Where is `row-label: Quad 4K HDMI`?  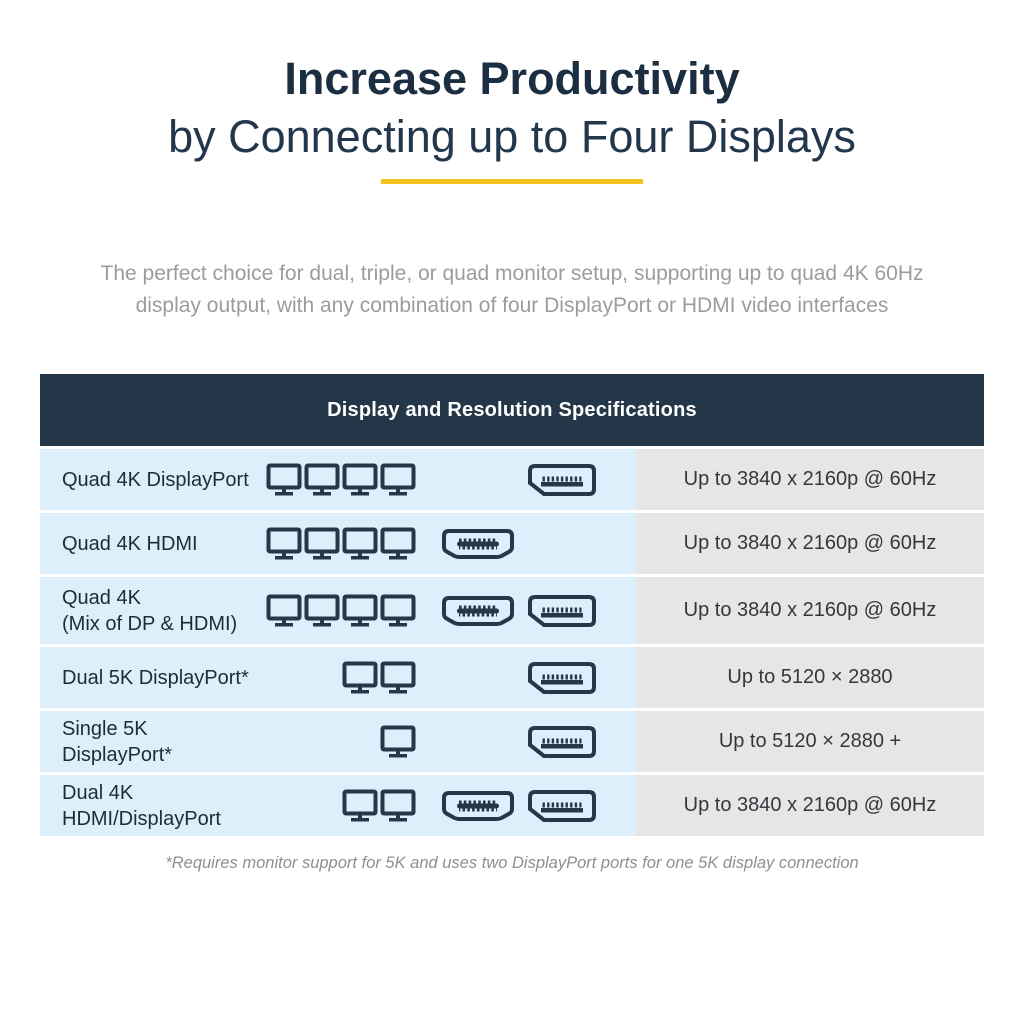 row-label: Quad 4K HDMI is located at coordinates (149, 544).